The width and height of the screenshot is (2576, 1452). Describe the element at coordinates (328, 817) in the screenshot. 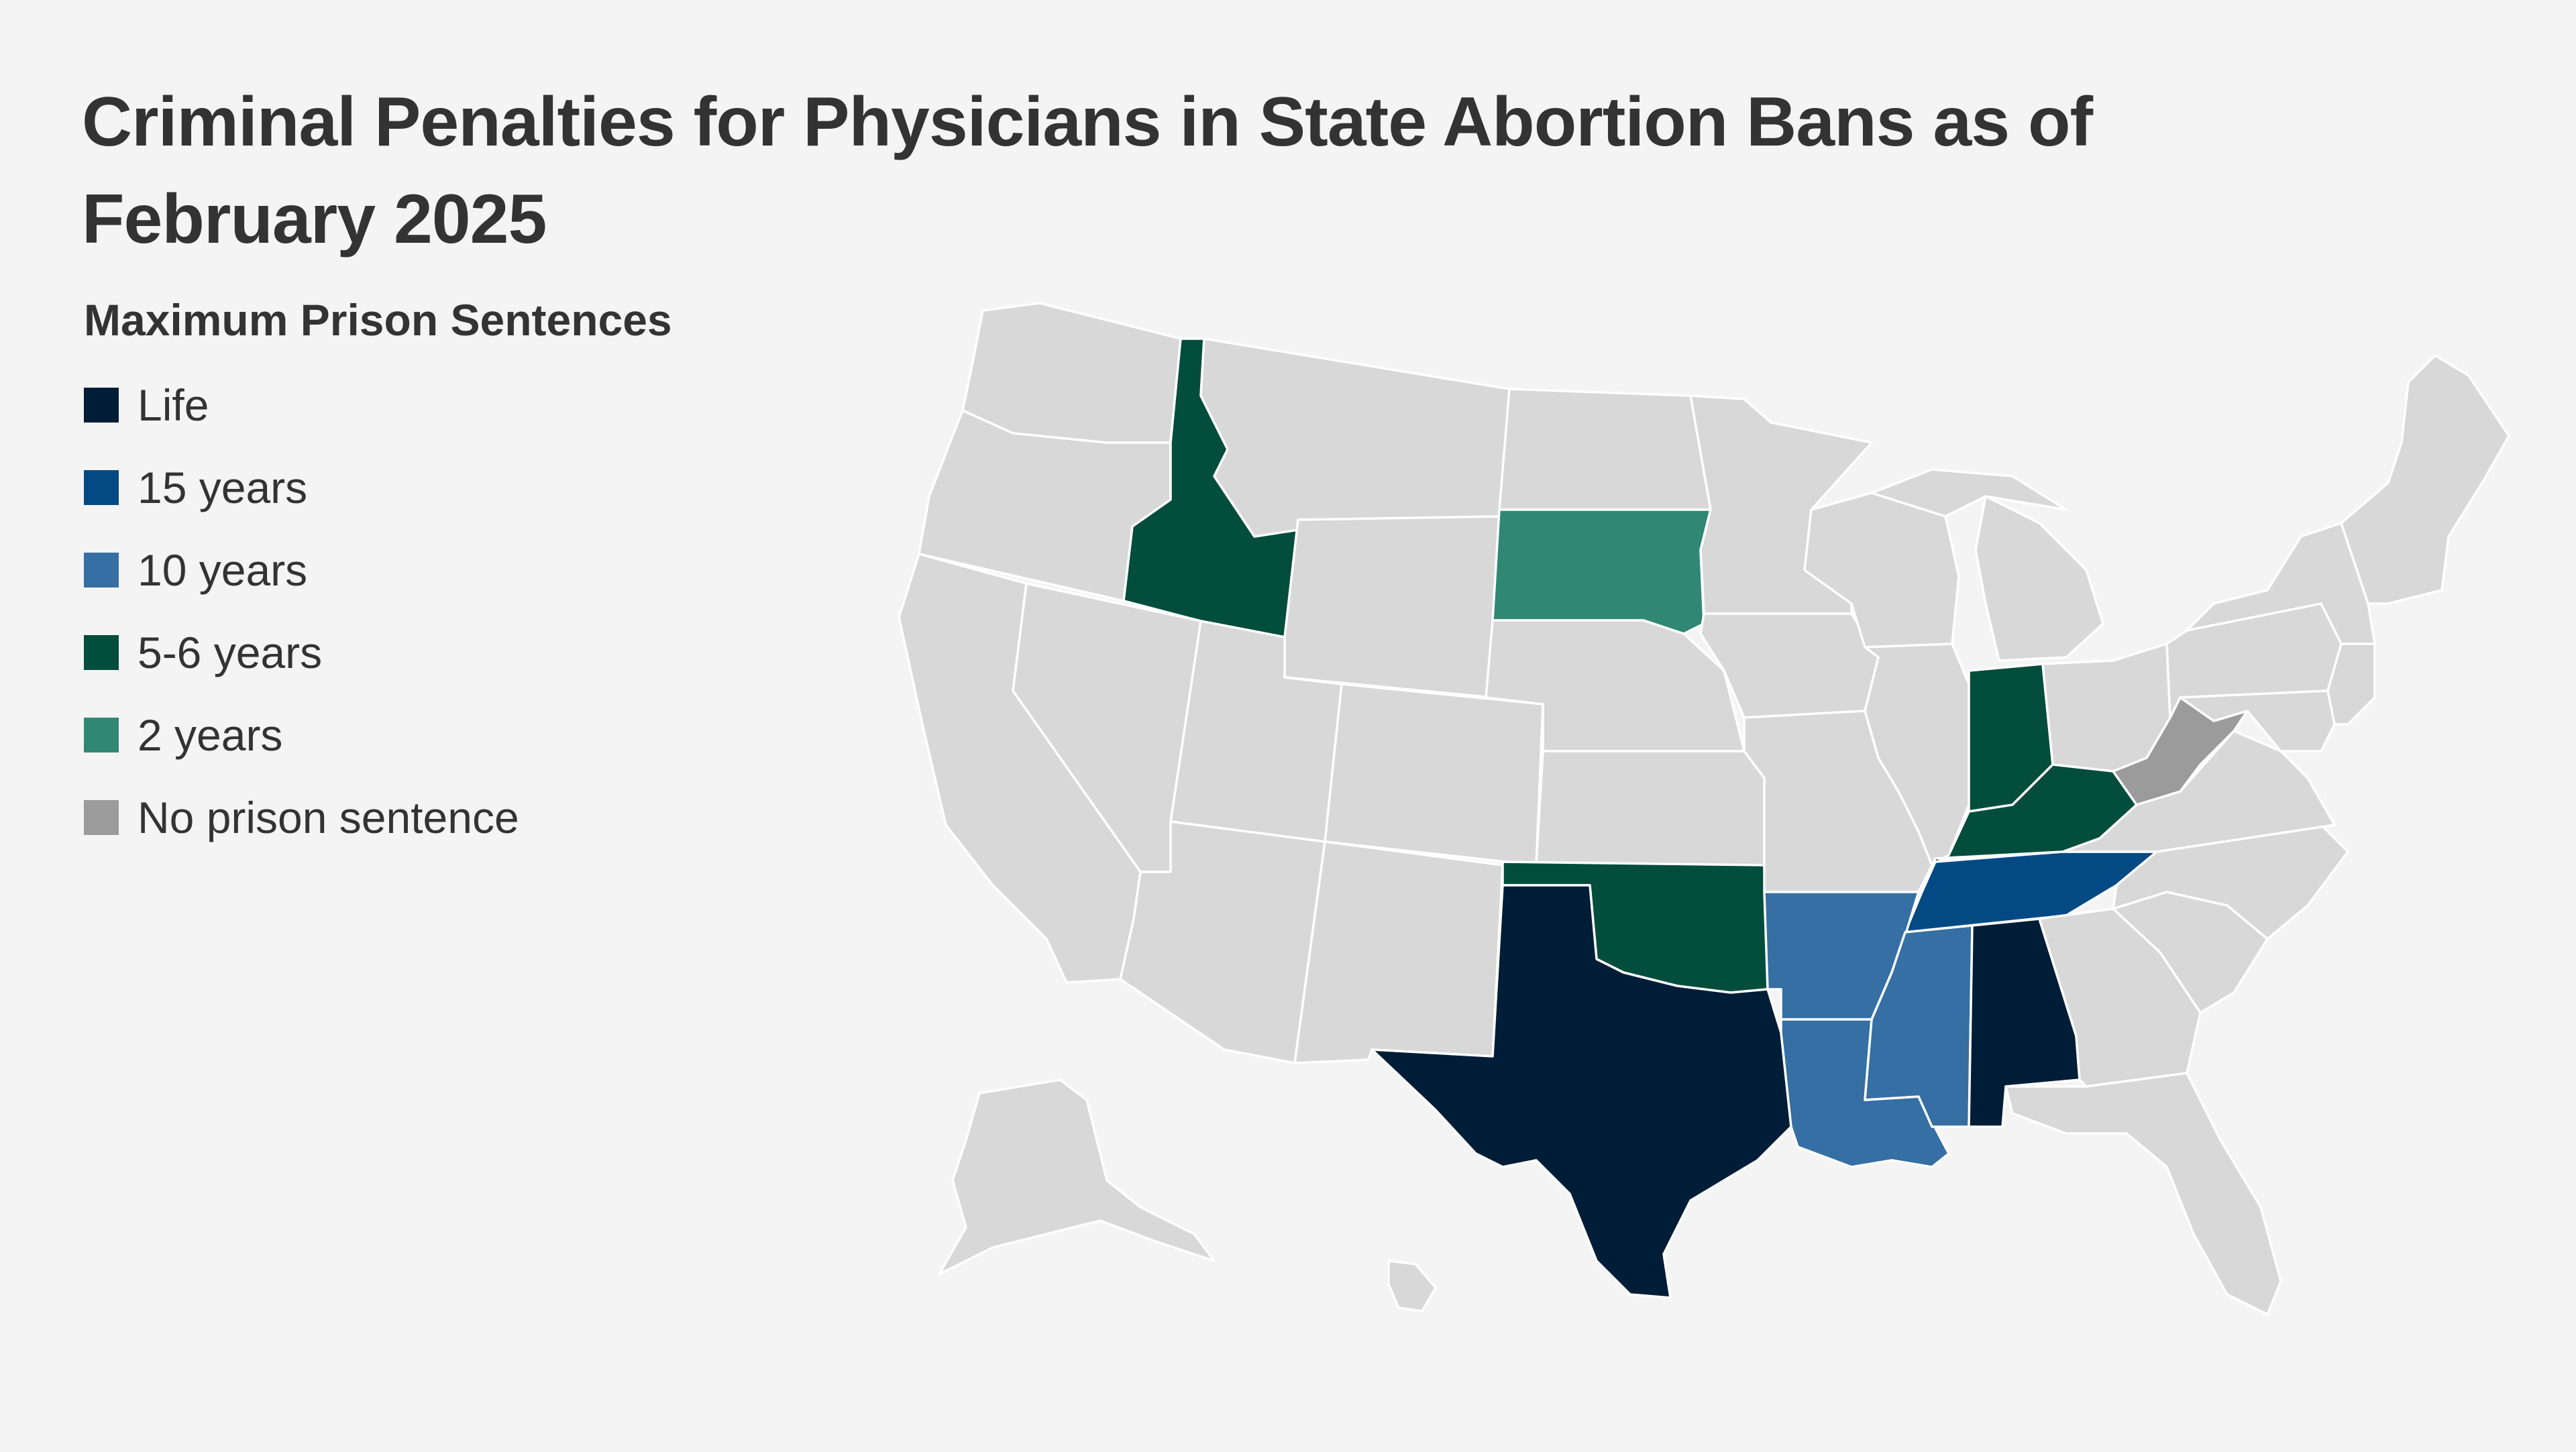

I see `legend-label-no-prison: No prison sentence` at that location.